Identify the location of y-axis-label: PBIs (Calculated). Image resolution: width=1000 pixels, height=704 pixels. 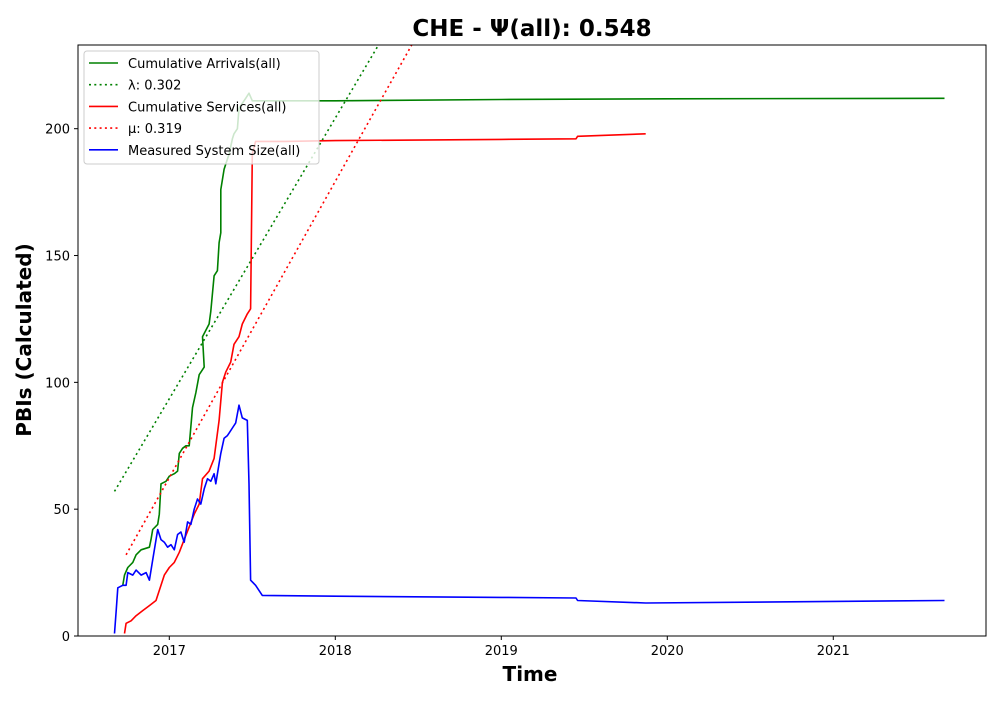
(24, 339).